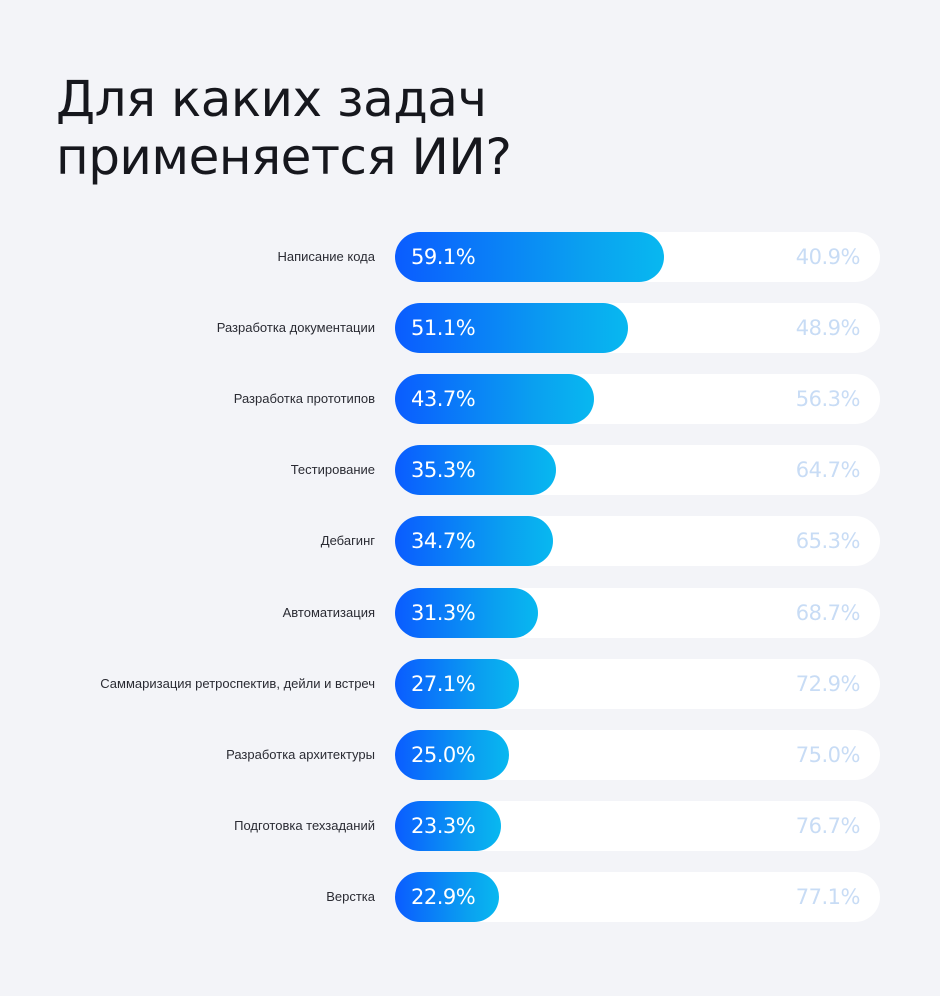 The width and height of the screenshot is (940, 996). Describe the element at coordinates (284, 157) in the screenshot. I see `title-line-2: применяется ИИ?` at that location.